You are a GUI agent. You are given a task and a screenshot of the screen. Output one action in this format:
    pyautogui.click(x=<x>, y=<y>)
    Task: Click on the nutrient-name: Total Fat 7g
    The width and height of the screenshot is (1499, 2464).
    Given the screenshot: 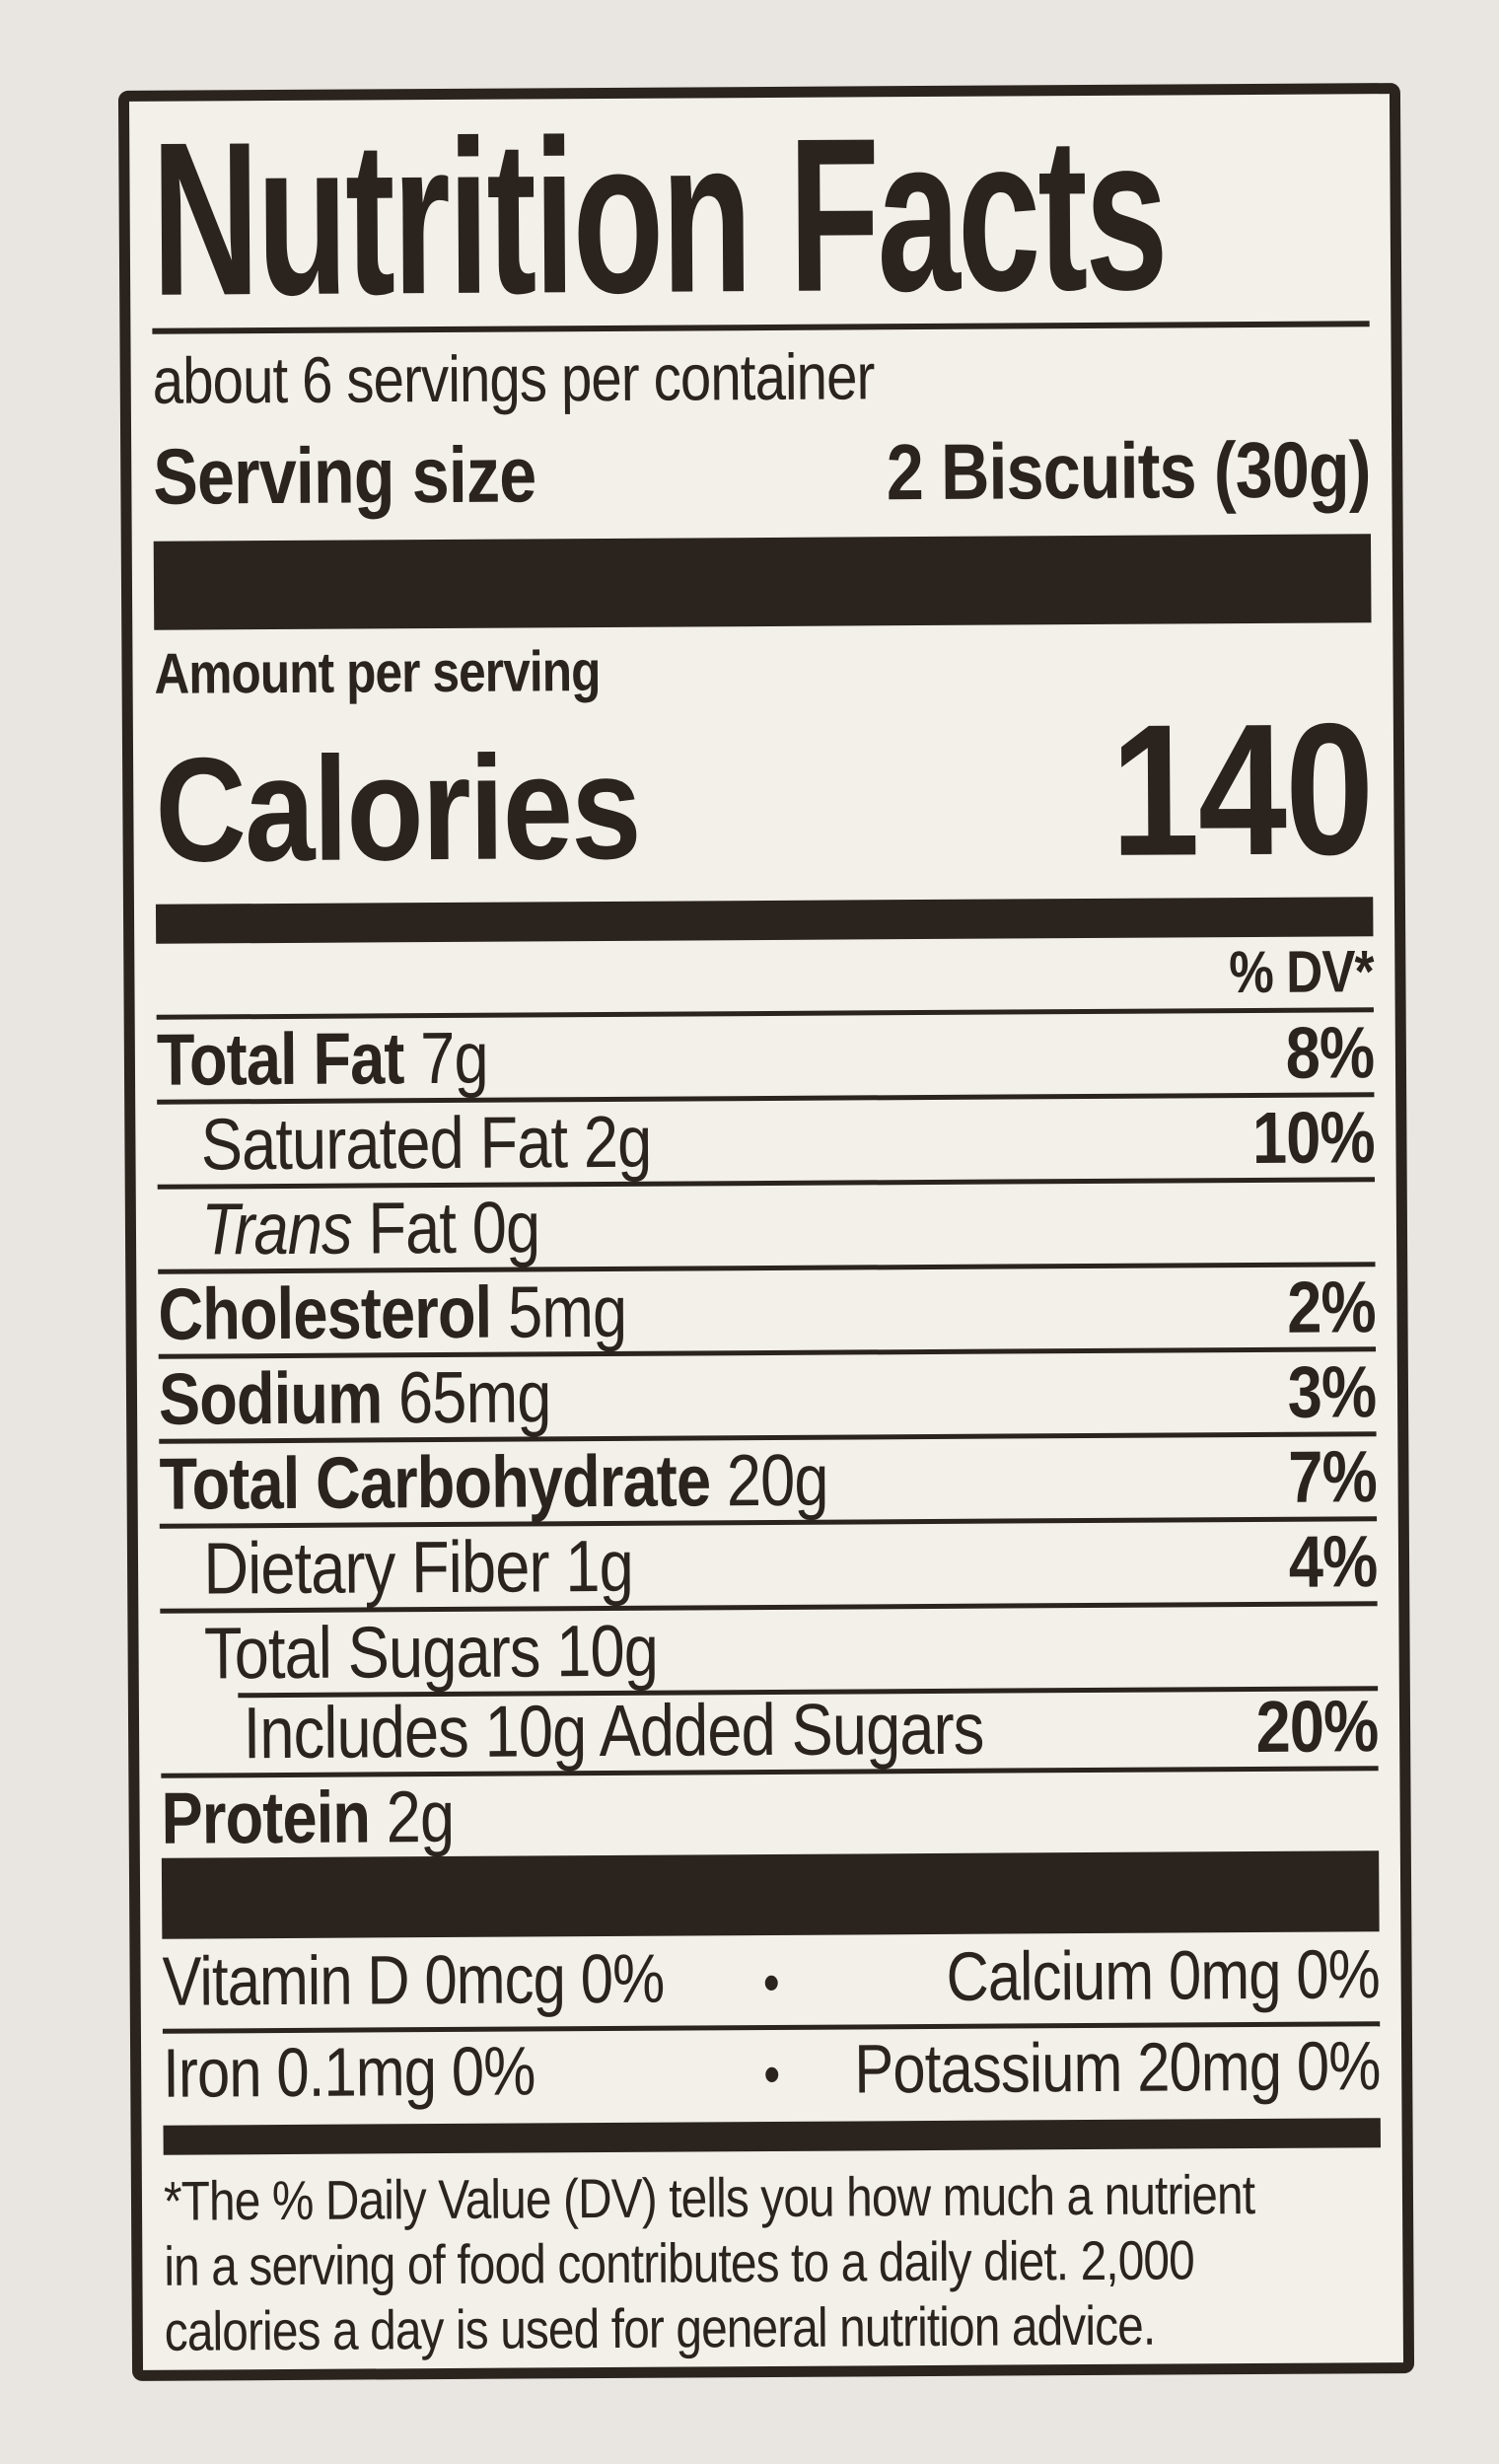 What is the action you would take?
    pyautogui.click(x=323, y=1058)
    